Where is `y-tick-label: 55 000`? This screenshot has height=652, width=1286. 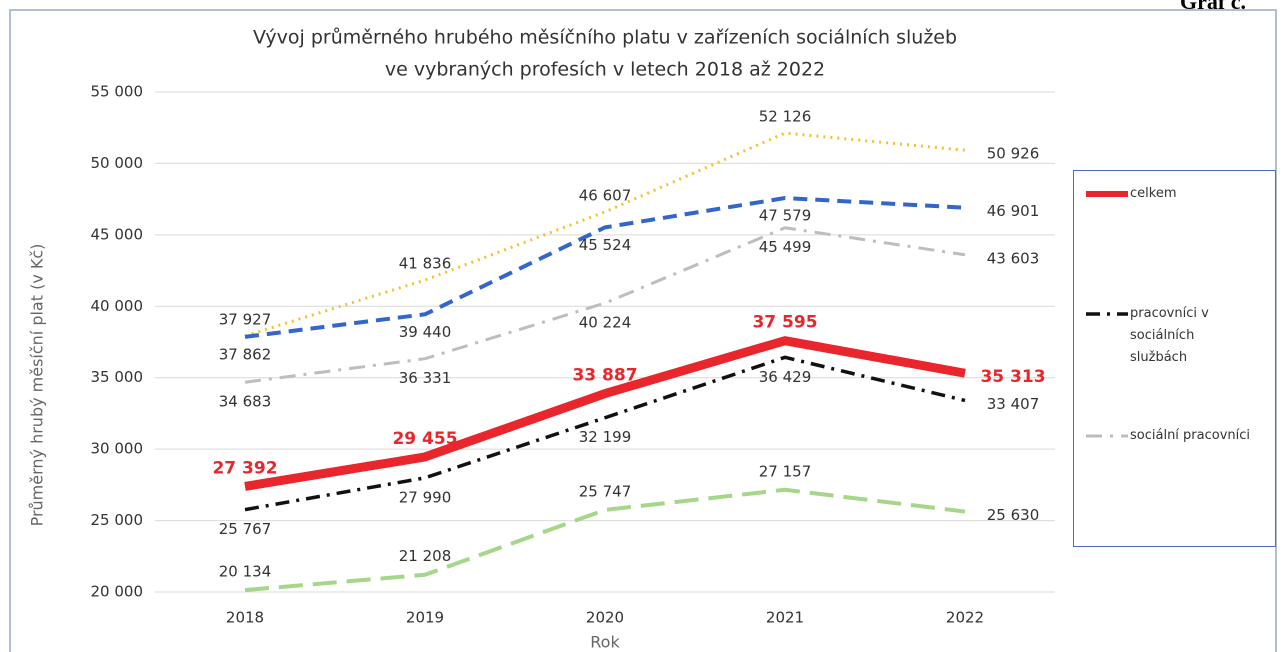 y-tick-label: 55 000 is located at coordinates (117, 92).